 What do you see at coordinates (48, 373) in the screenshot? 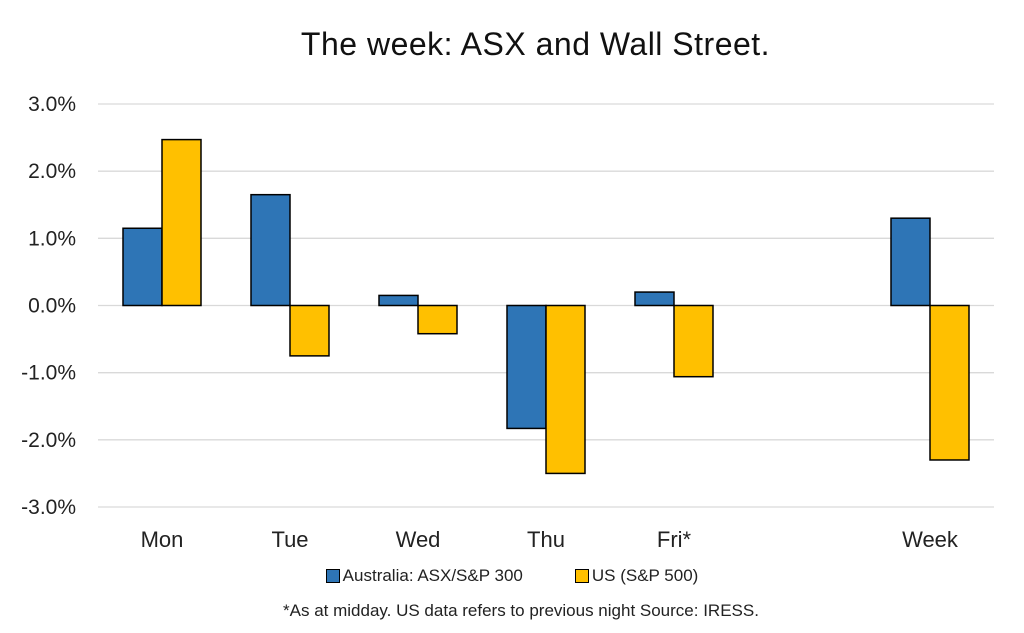
I see `y-tick-label: -1.0%` at bounding box center [48, 373].